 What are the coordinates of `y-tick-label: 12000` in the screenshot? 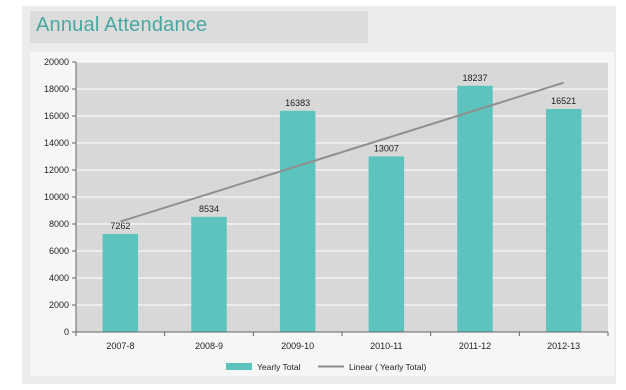 It's located at (56, 170).